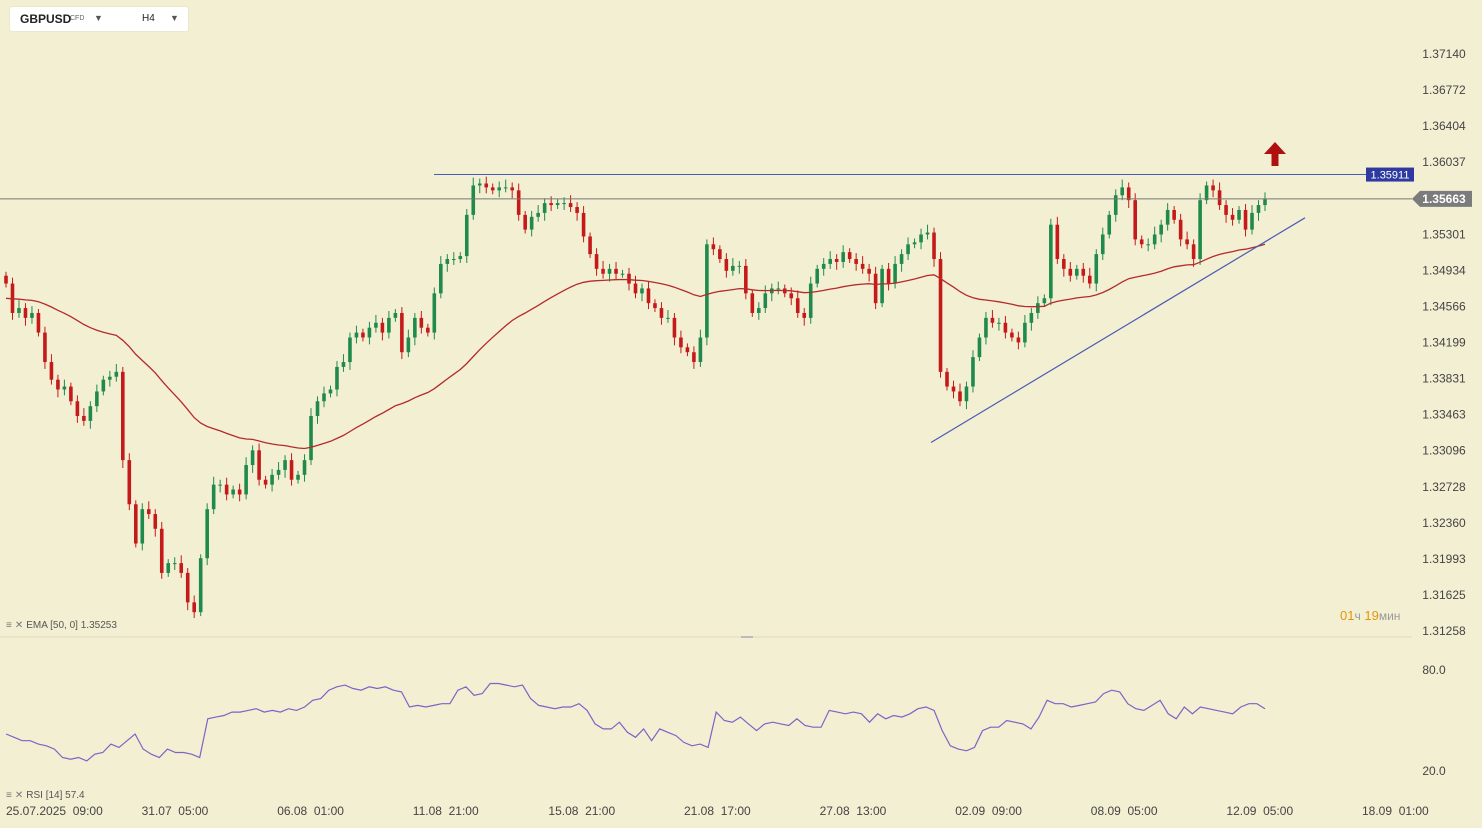  Describe the element at coordinates (1444, 54) in the screenshot. I see `price-tick-label: 1.37140` at that location.